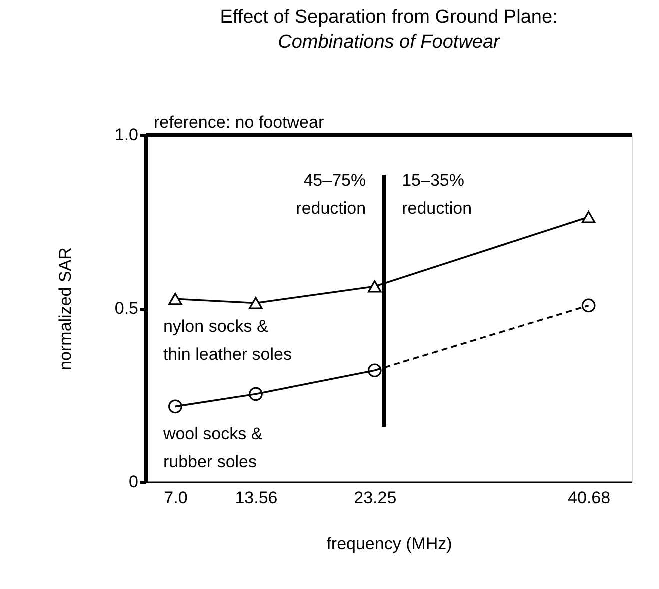 The height and width of the screenshot is (589, 659). Describe the element at coordinates (389, 544) in the screenshot. I see `x-axis-title: frequency (MHz)` at that location.